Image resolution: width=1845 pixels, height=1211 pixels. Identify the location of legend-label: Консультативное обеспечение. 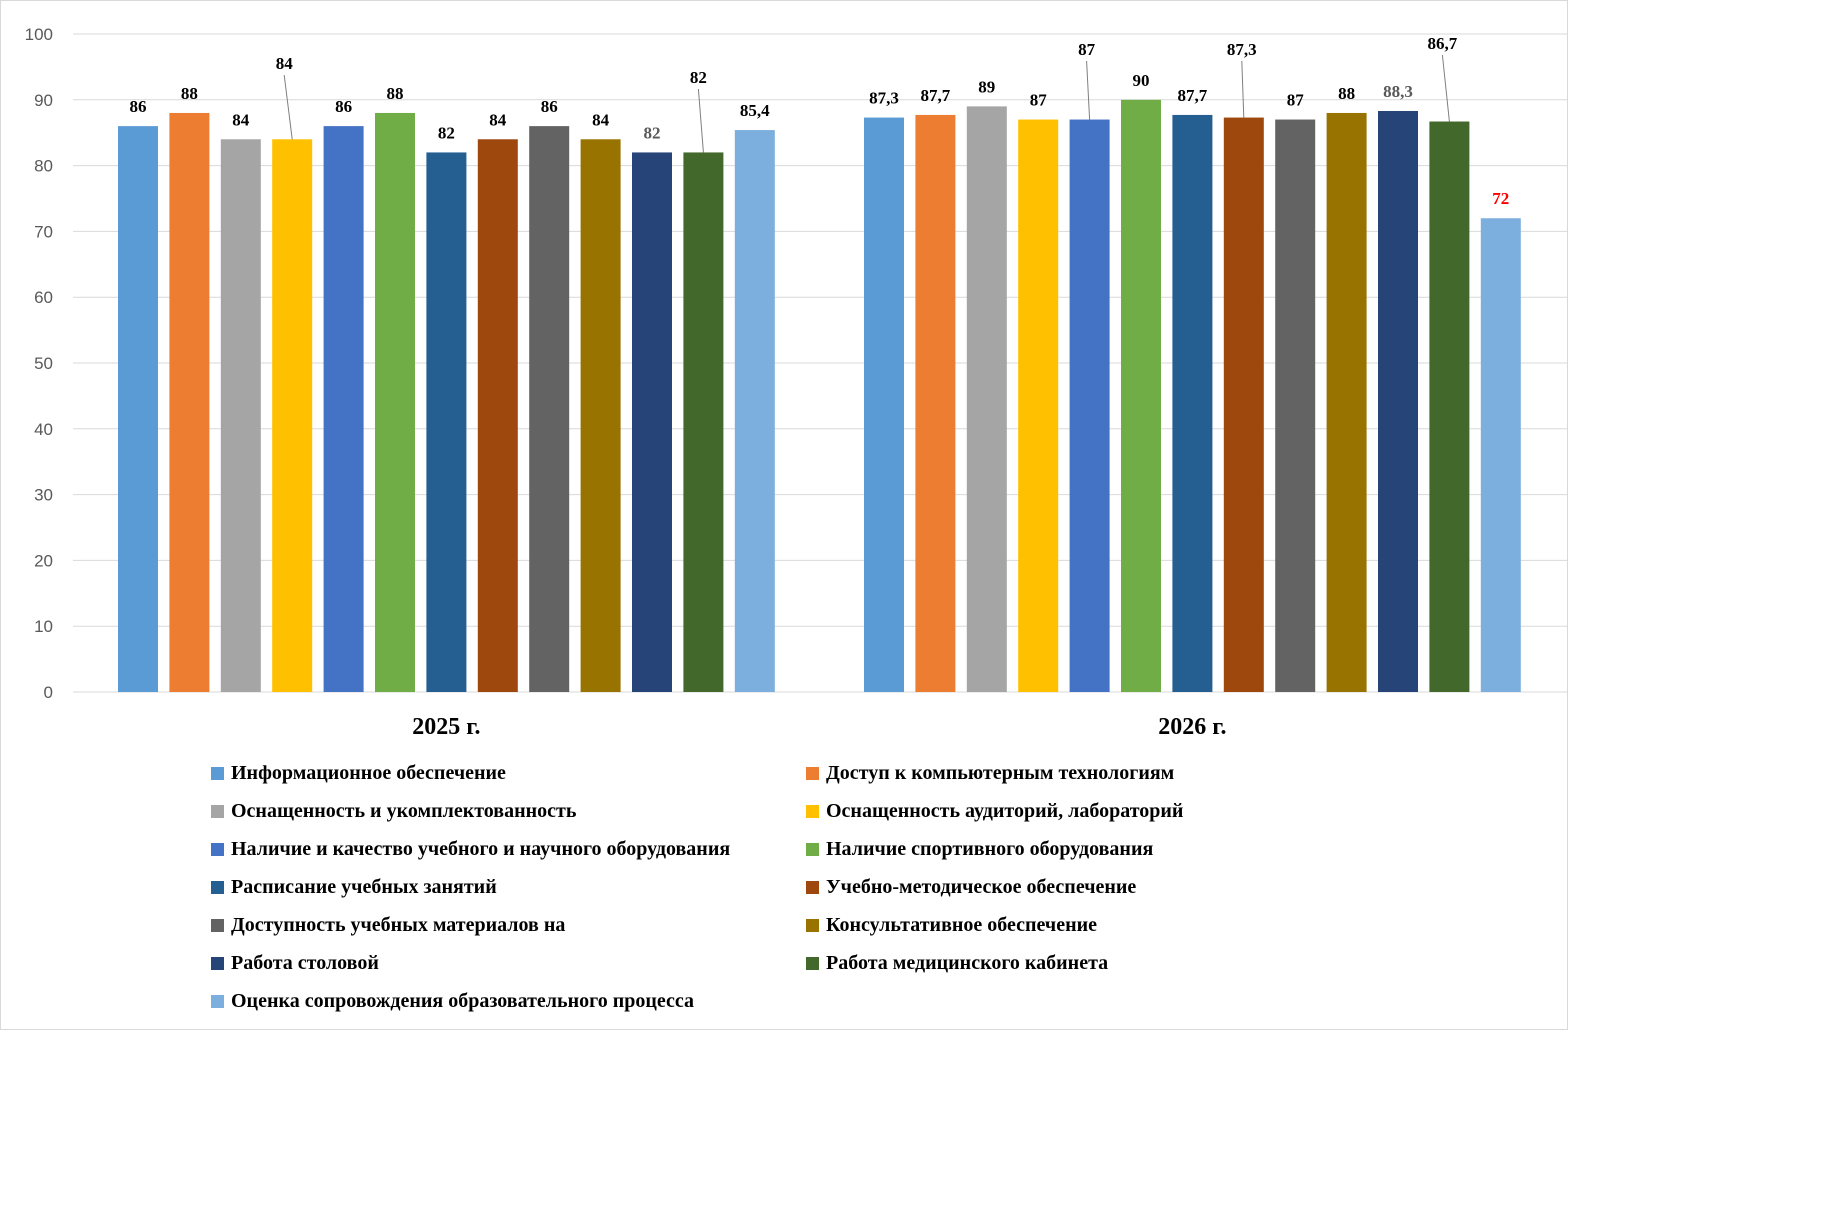
(961, 924).